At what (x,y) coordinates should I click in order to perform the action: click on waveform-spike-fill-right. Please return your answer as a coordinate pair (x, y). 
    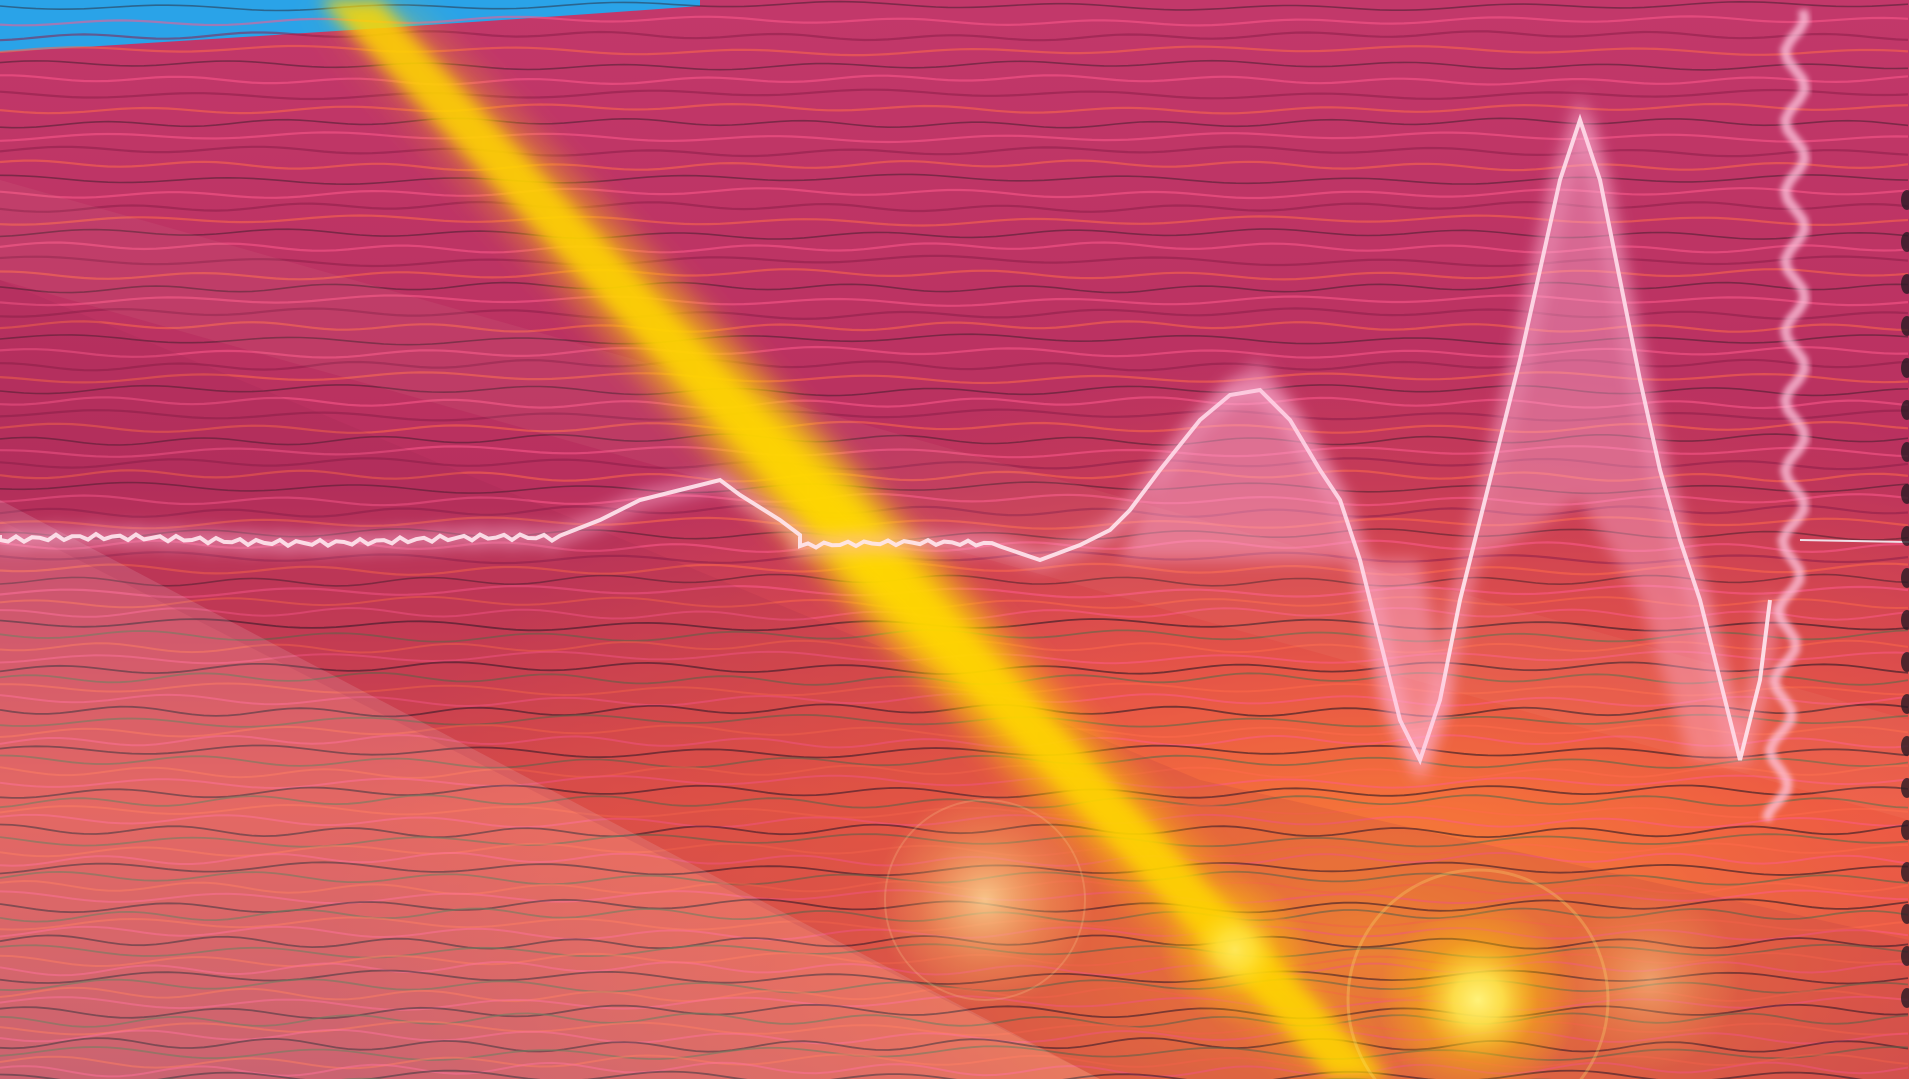
    Looking at the image, I should click on (1610, 435).